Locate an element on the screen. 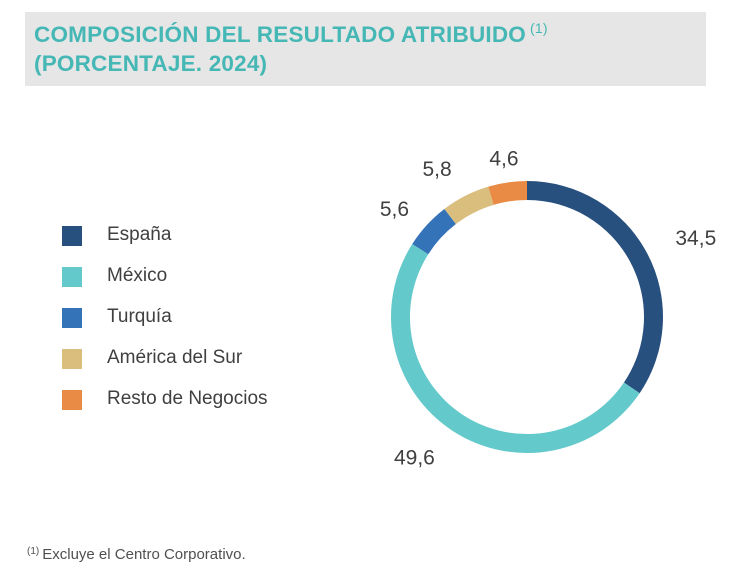  legend-label: Resto de Negocios is located at coordinates (187, 398).